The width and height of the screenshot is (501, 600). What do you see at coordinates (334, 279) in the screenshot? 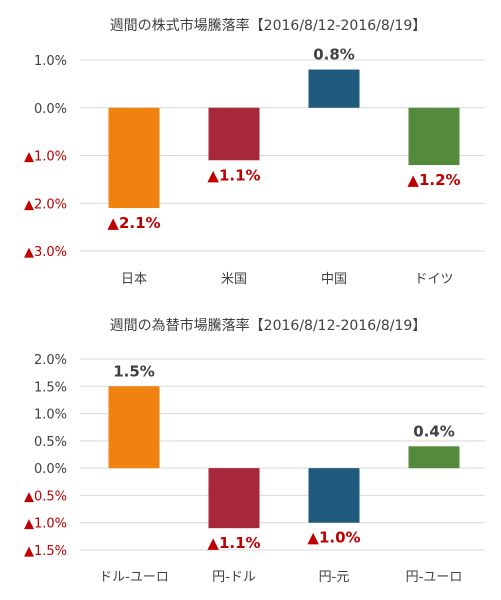
I see `category-label: 中国` at bounding box center [334, 279].